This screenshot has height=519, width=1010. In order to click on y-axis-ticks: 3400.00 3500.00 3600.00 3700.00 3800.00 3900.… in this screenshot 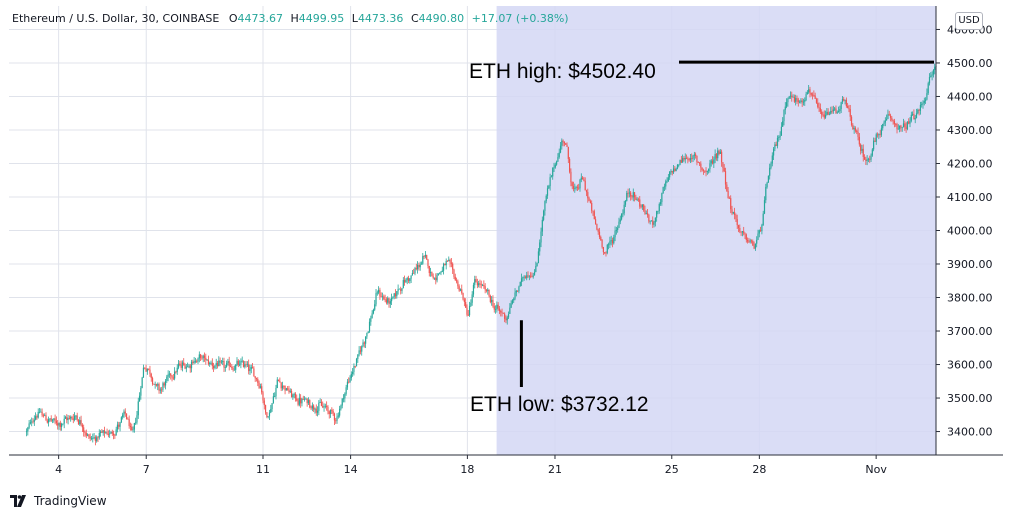, I will do `click(964, 231)`.